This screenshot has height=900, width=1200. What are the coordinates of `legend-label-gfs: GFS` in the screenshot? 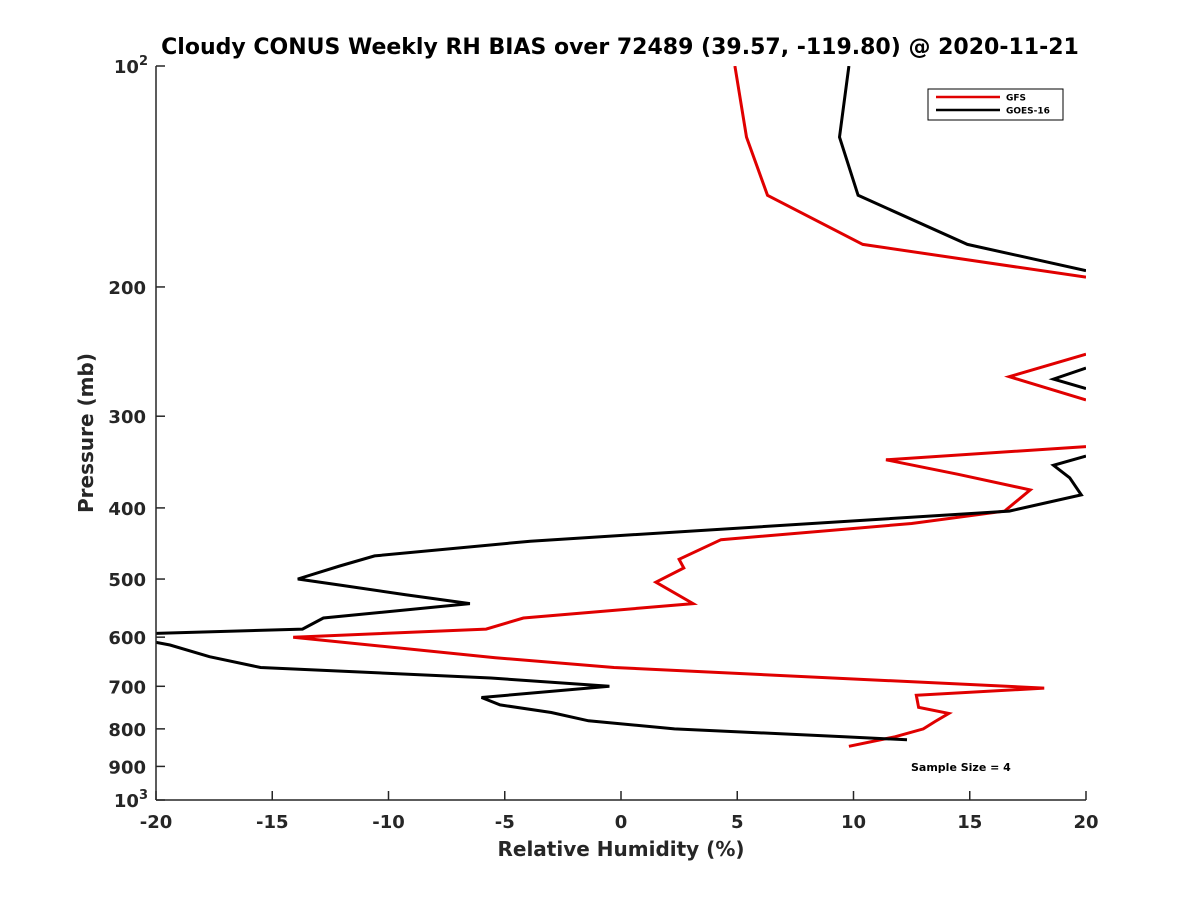 It's located at (1016, 99).